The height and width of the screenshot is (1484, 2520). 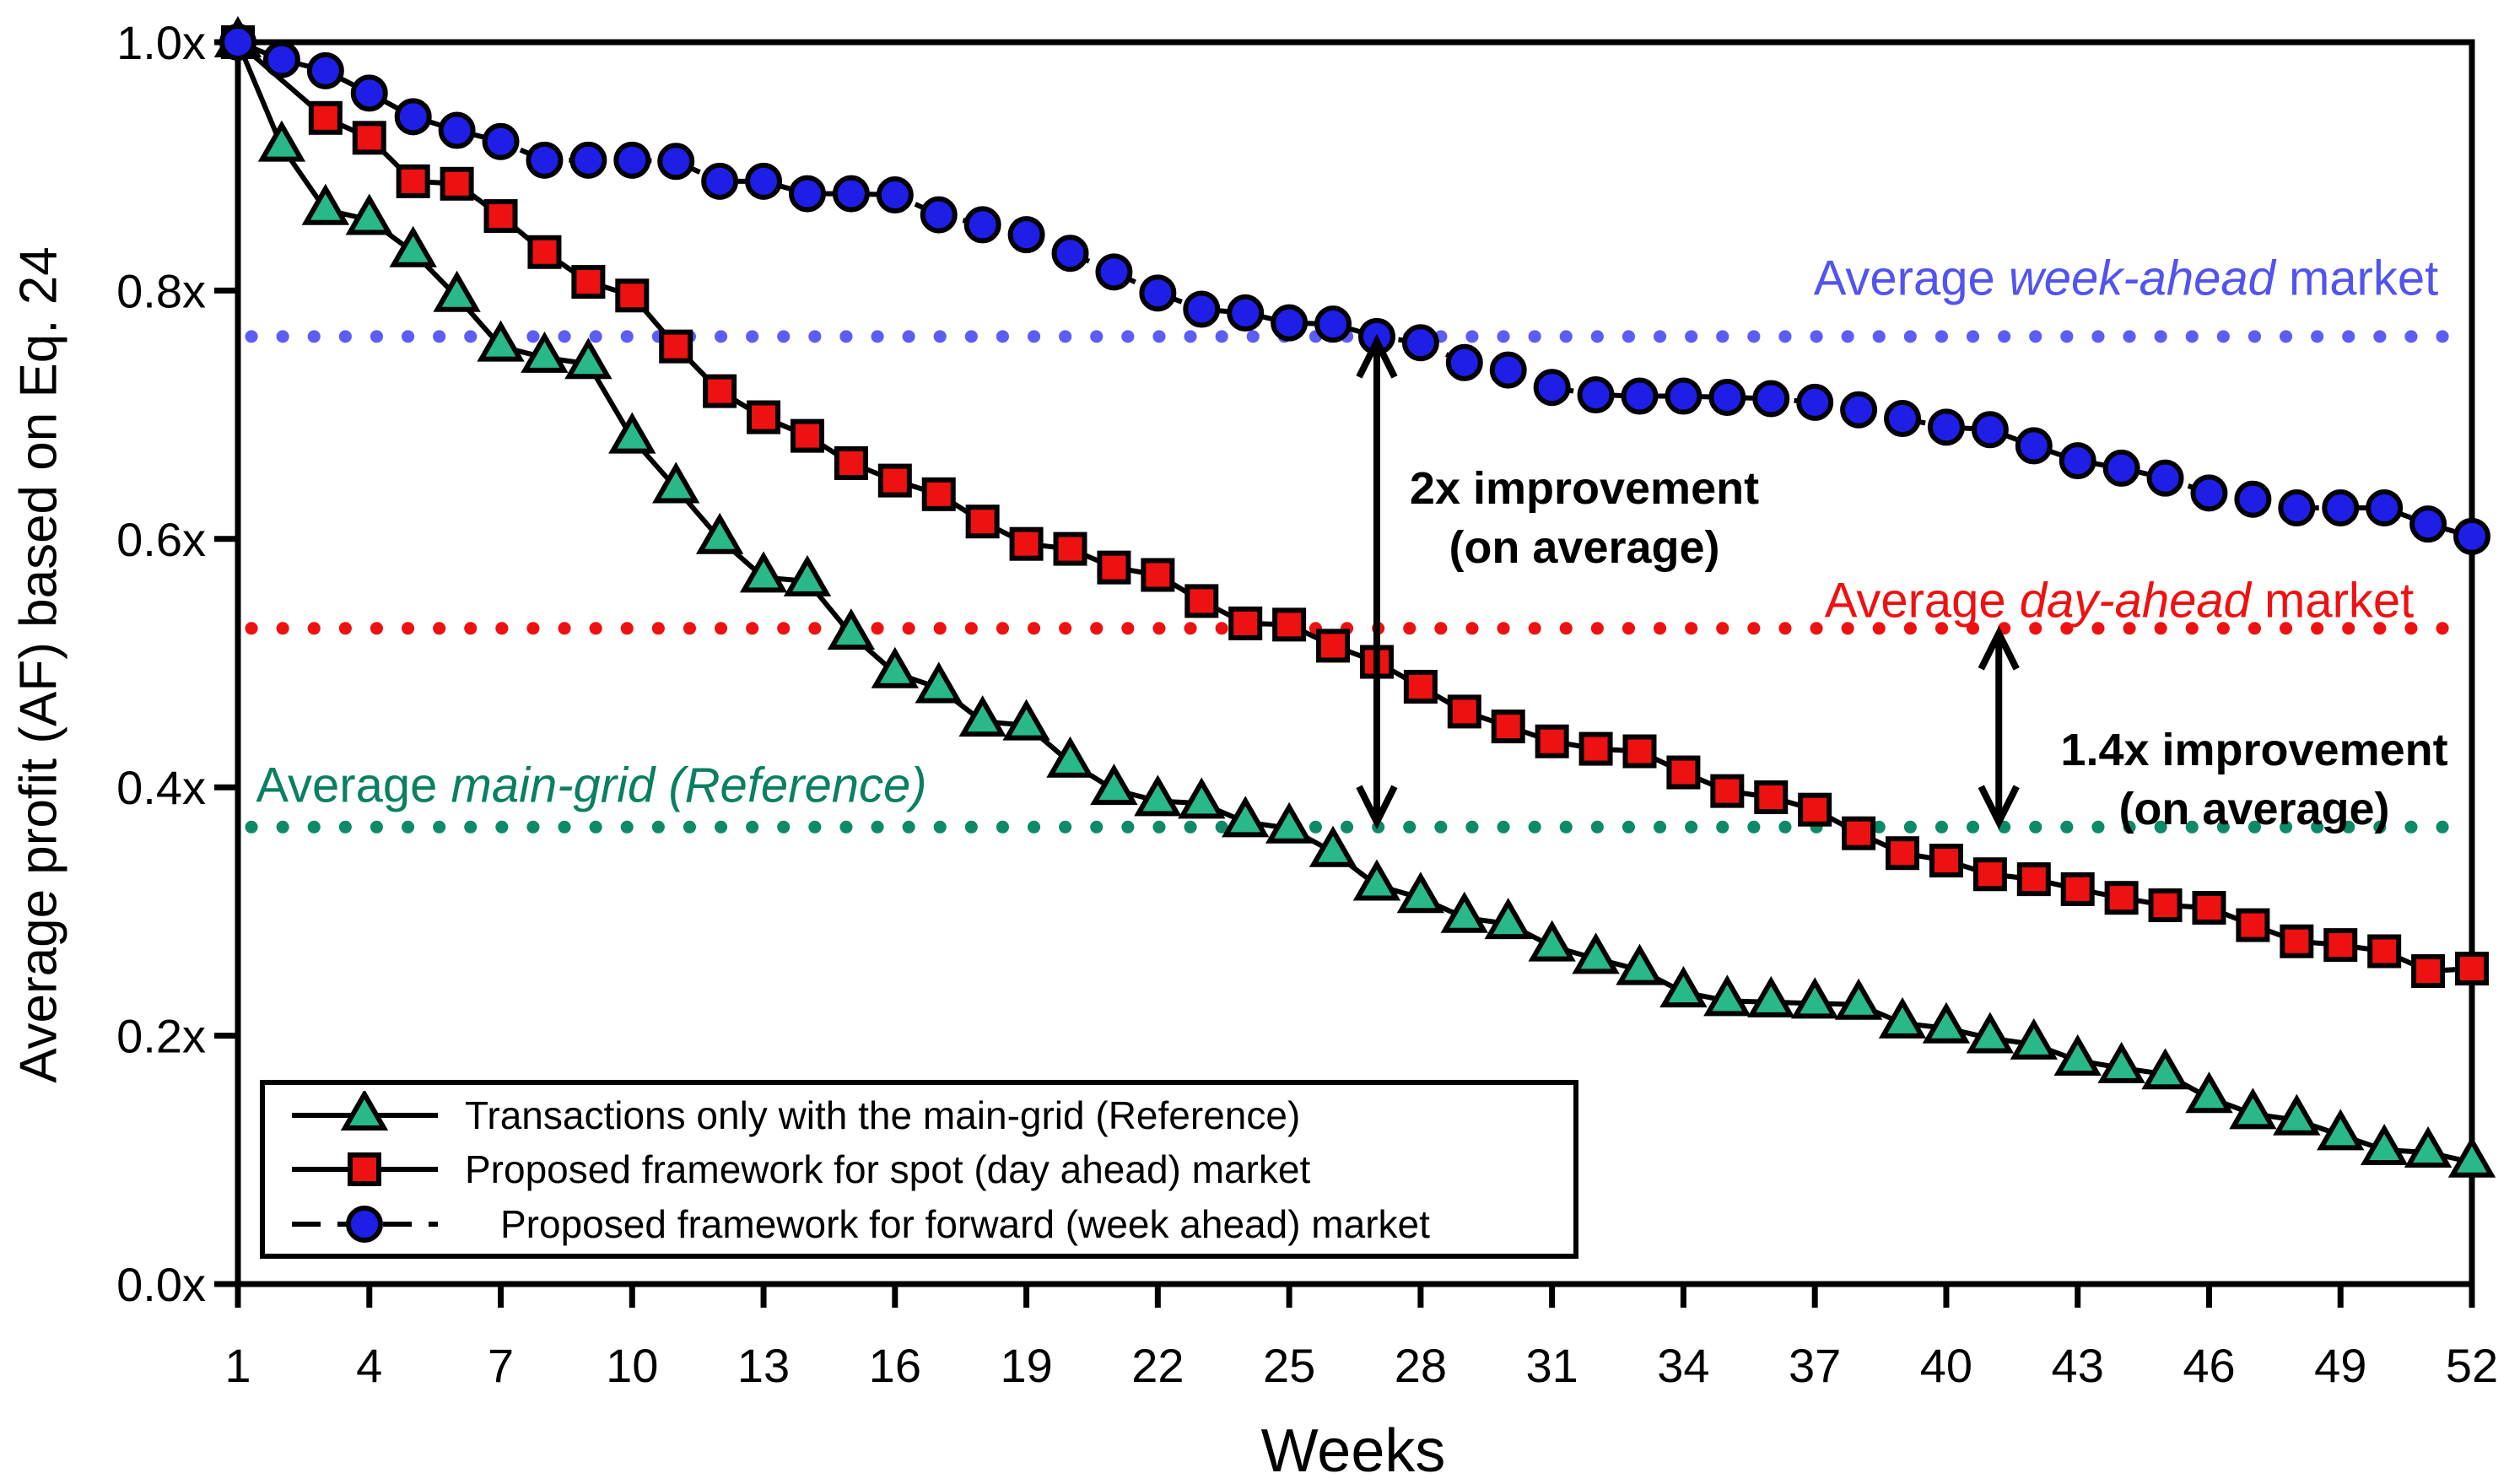 I want to click on x-tick-label: 10, so click(x=632, y=1365).